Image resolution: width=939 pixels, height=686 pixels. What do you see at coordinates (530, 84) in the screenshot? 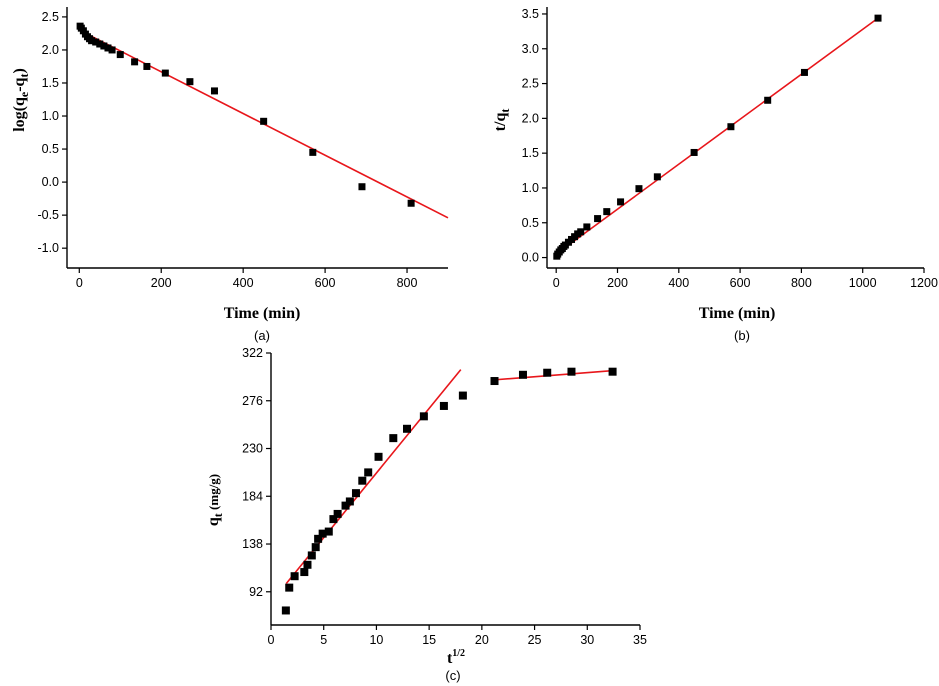
I see `panel-b-y-tick-label: 2.5` at bounding box center [530, 84].